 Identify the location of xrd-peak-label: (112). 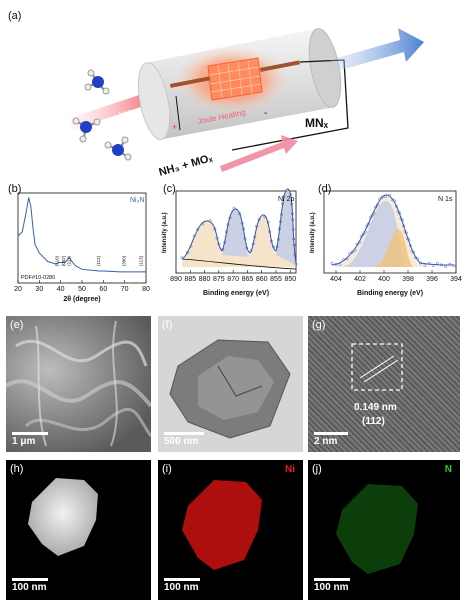
(98, 260).